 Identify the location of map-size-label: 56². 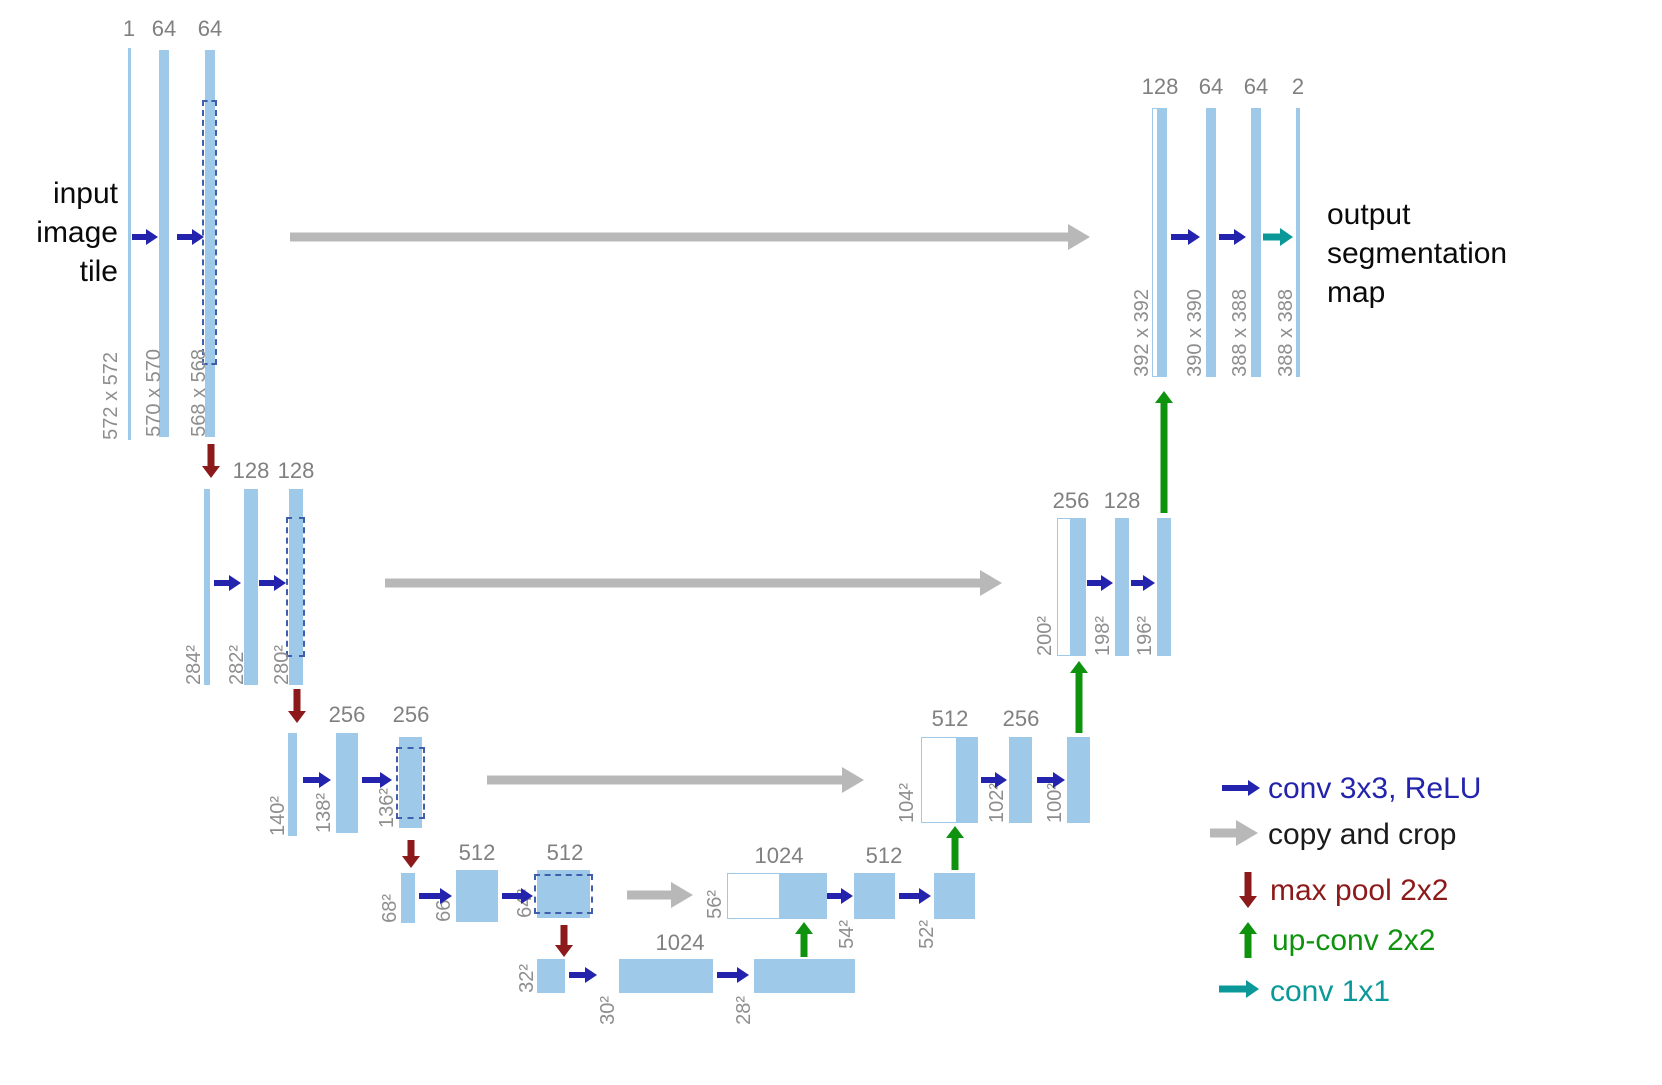
(715, 904).